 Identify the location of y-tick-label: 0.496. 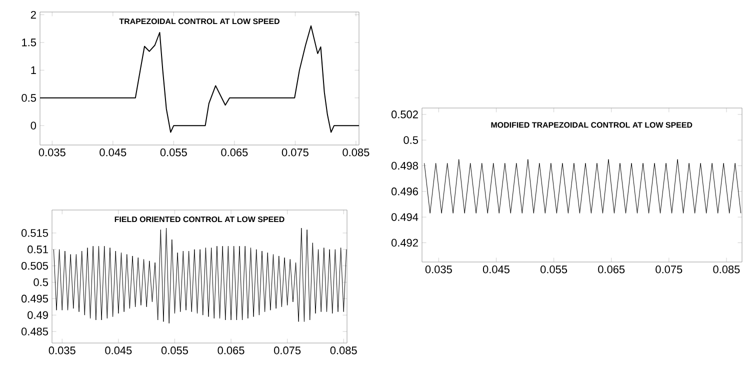
(404, 192).